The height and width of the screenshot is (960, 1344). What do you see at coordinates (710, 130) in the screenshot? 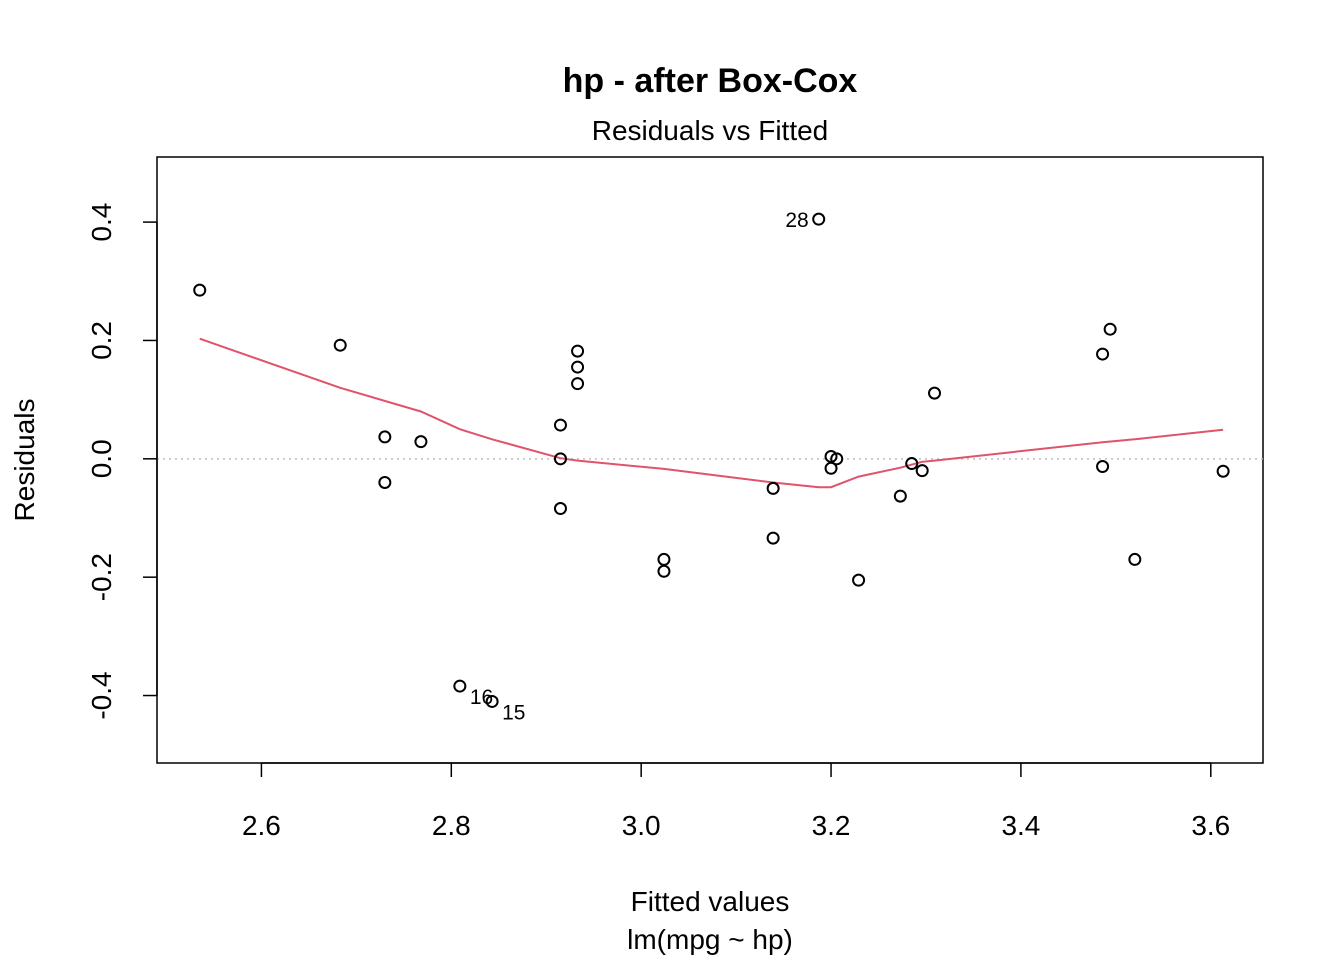
I see `chart-subtitle: Residuals vs Fitted` at bounding box center [710, 130].